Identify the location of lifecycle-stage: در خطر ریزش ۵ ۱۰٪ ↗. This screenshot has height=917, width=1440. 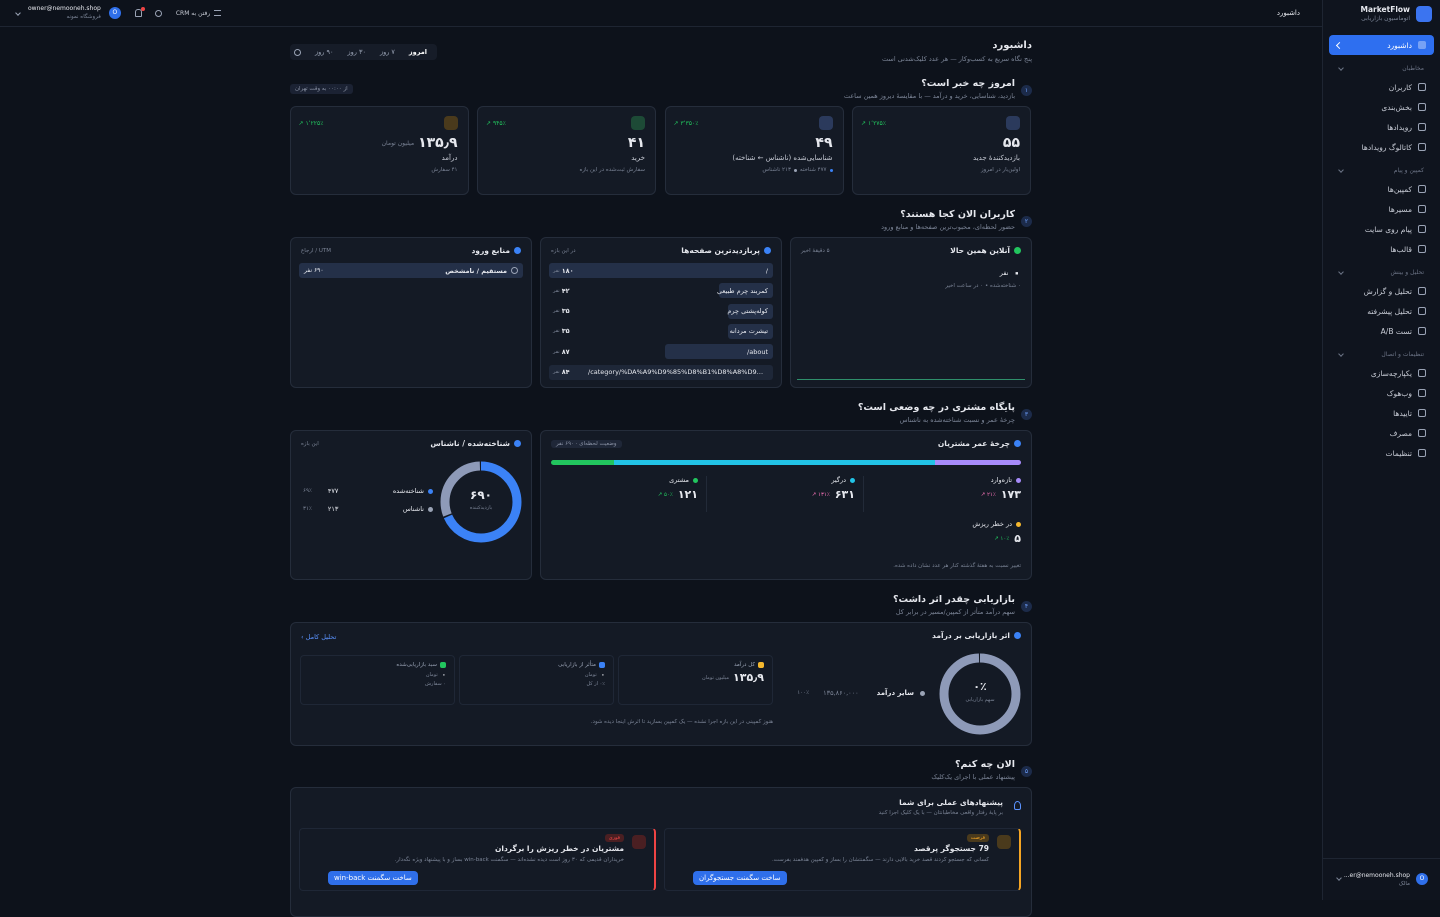
(946, 538).